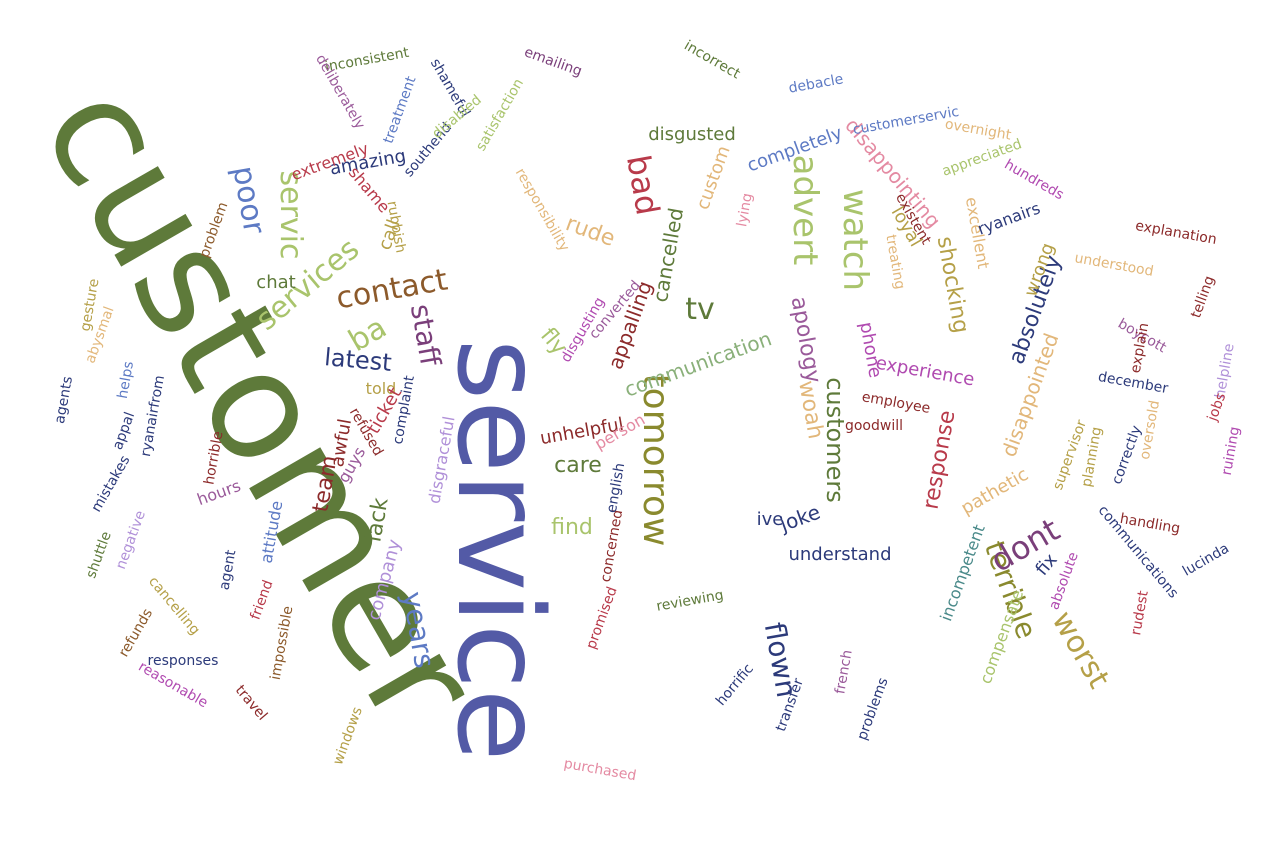 The height and width of the screenshot is (841, 1280). I want to click on word-understood: understood, so click(1114, 265).